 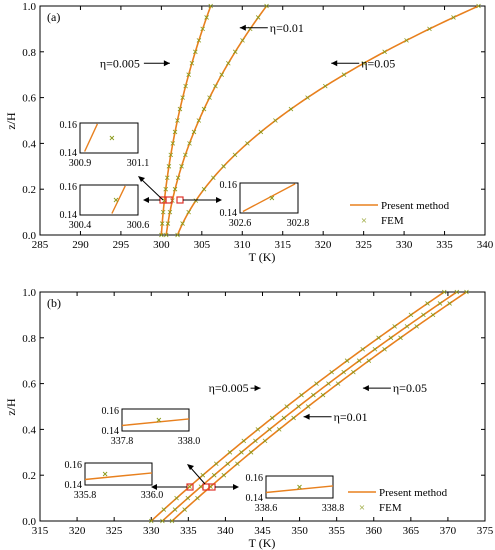 I want to click on y-tick-label: 0.2, so click(x=29, y=190).